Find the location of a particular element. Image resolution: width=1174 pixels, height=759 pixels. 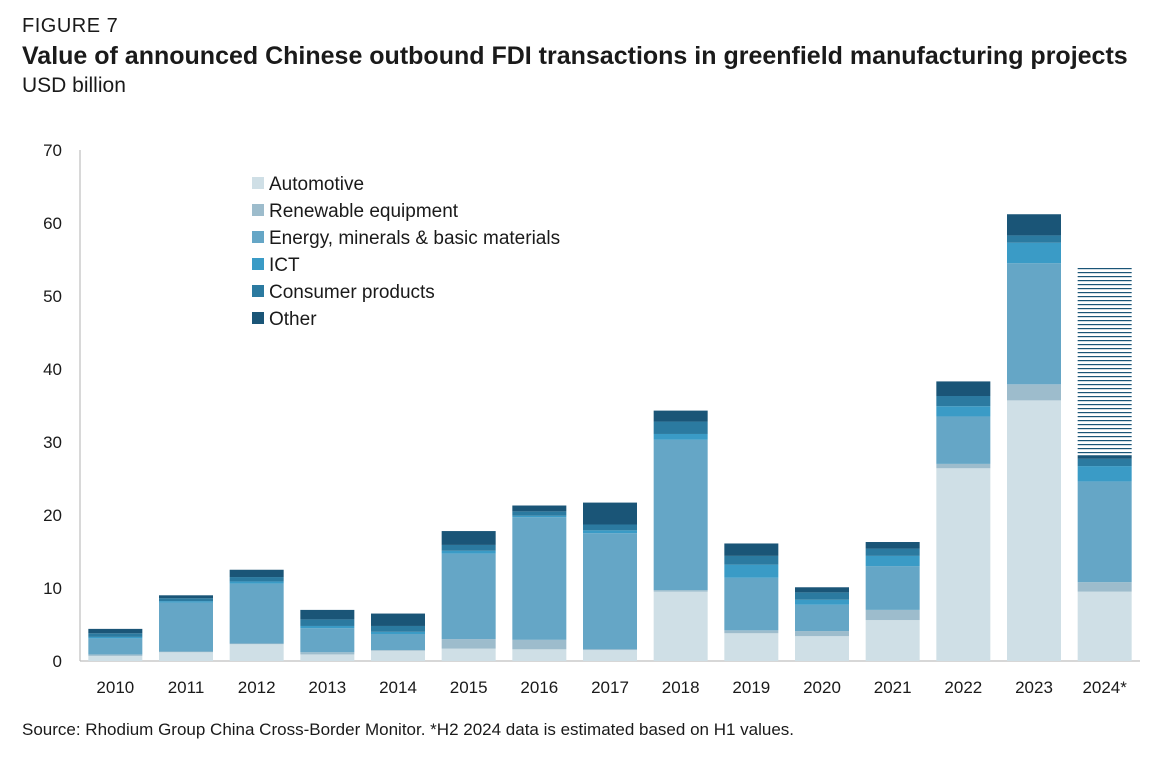

bar-segment-2014-ict is located at coordinates (398, 632).